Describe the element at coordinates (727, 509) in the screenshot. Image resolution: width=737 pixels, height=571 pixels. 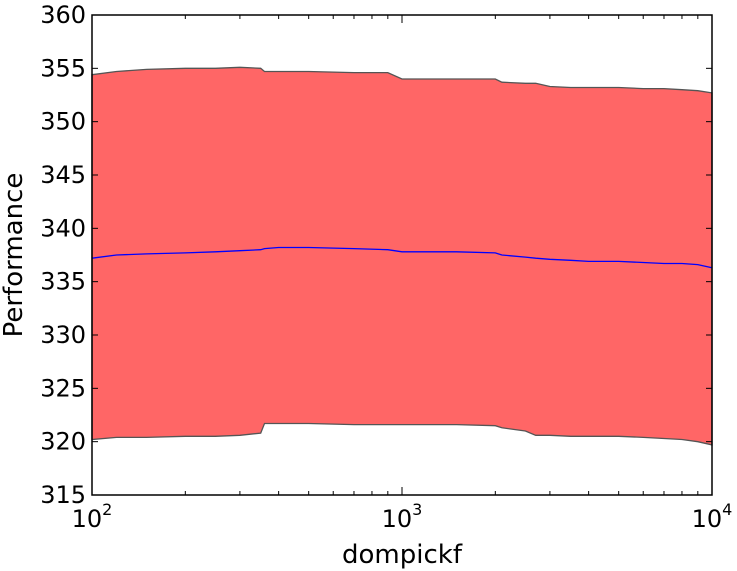
I see `x-tick-label-exponent: 4` at that location.